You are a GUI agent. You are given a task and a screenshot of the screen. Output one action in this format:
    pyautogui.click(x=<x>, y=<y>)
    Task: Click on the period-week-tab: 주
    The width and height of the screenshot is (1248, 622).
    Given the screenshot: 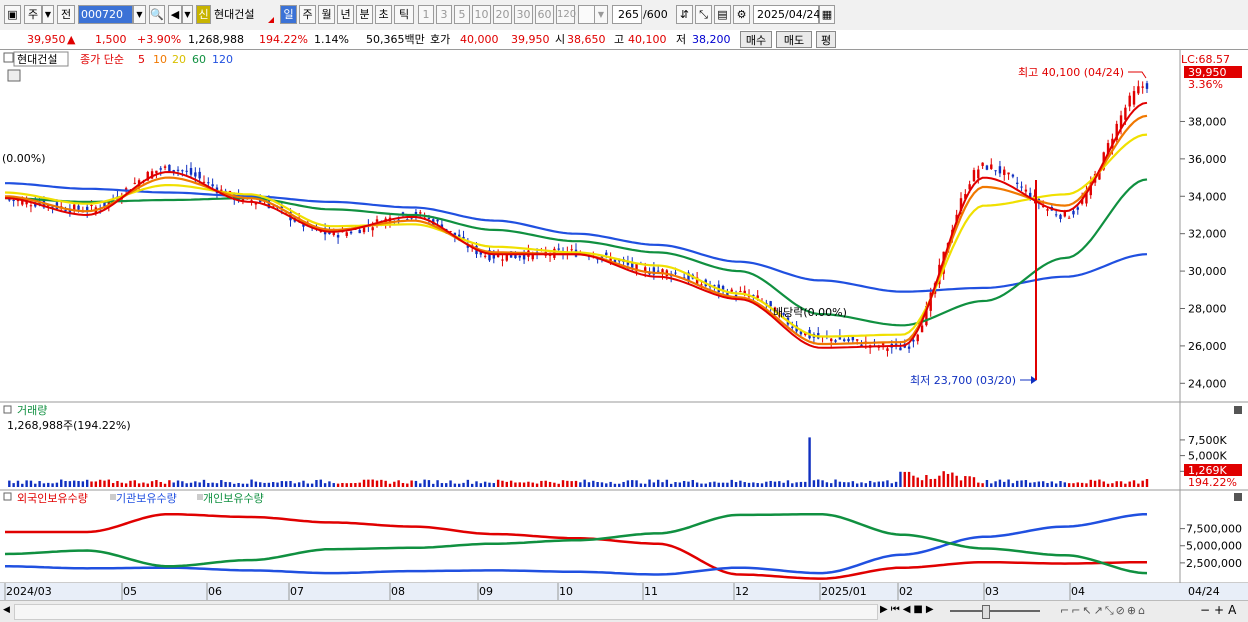 What is the action you would take?
    pyautogui.click(x=307, y=14)
    